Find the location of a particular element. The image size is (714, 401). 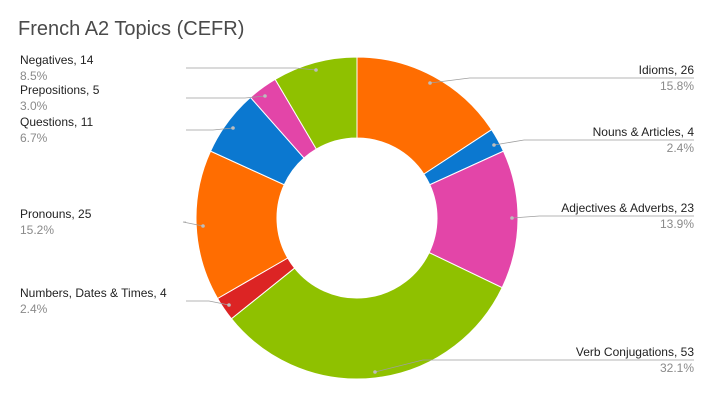

slice-label: Prepositions, 5 is located at coordinates (60, 90).